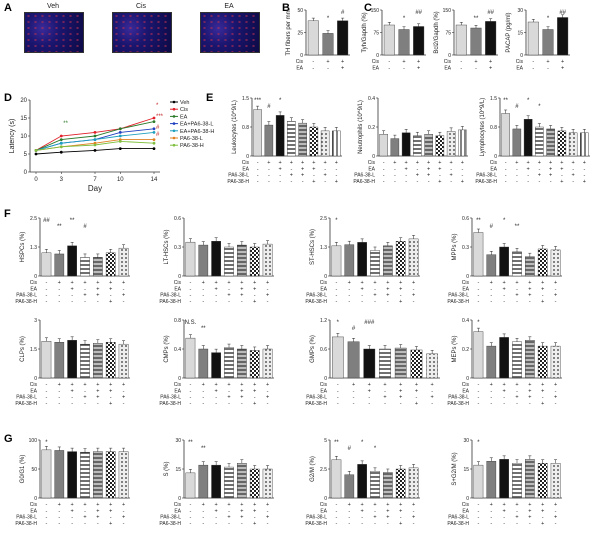 The height and width of the screenshot is (541, 600). Describe the element at coordinates (465, 321) in the screenshot. I see `y-tick-label: 0.4` at that location.